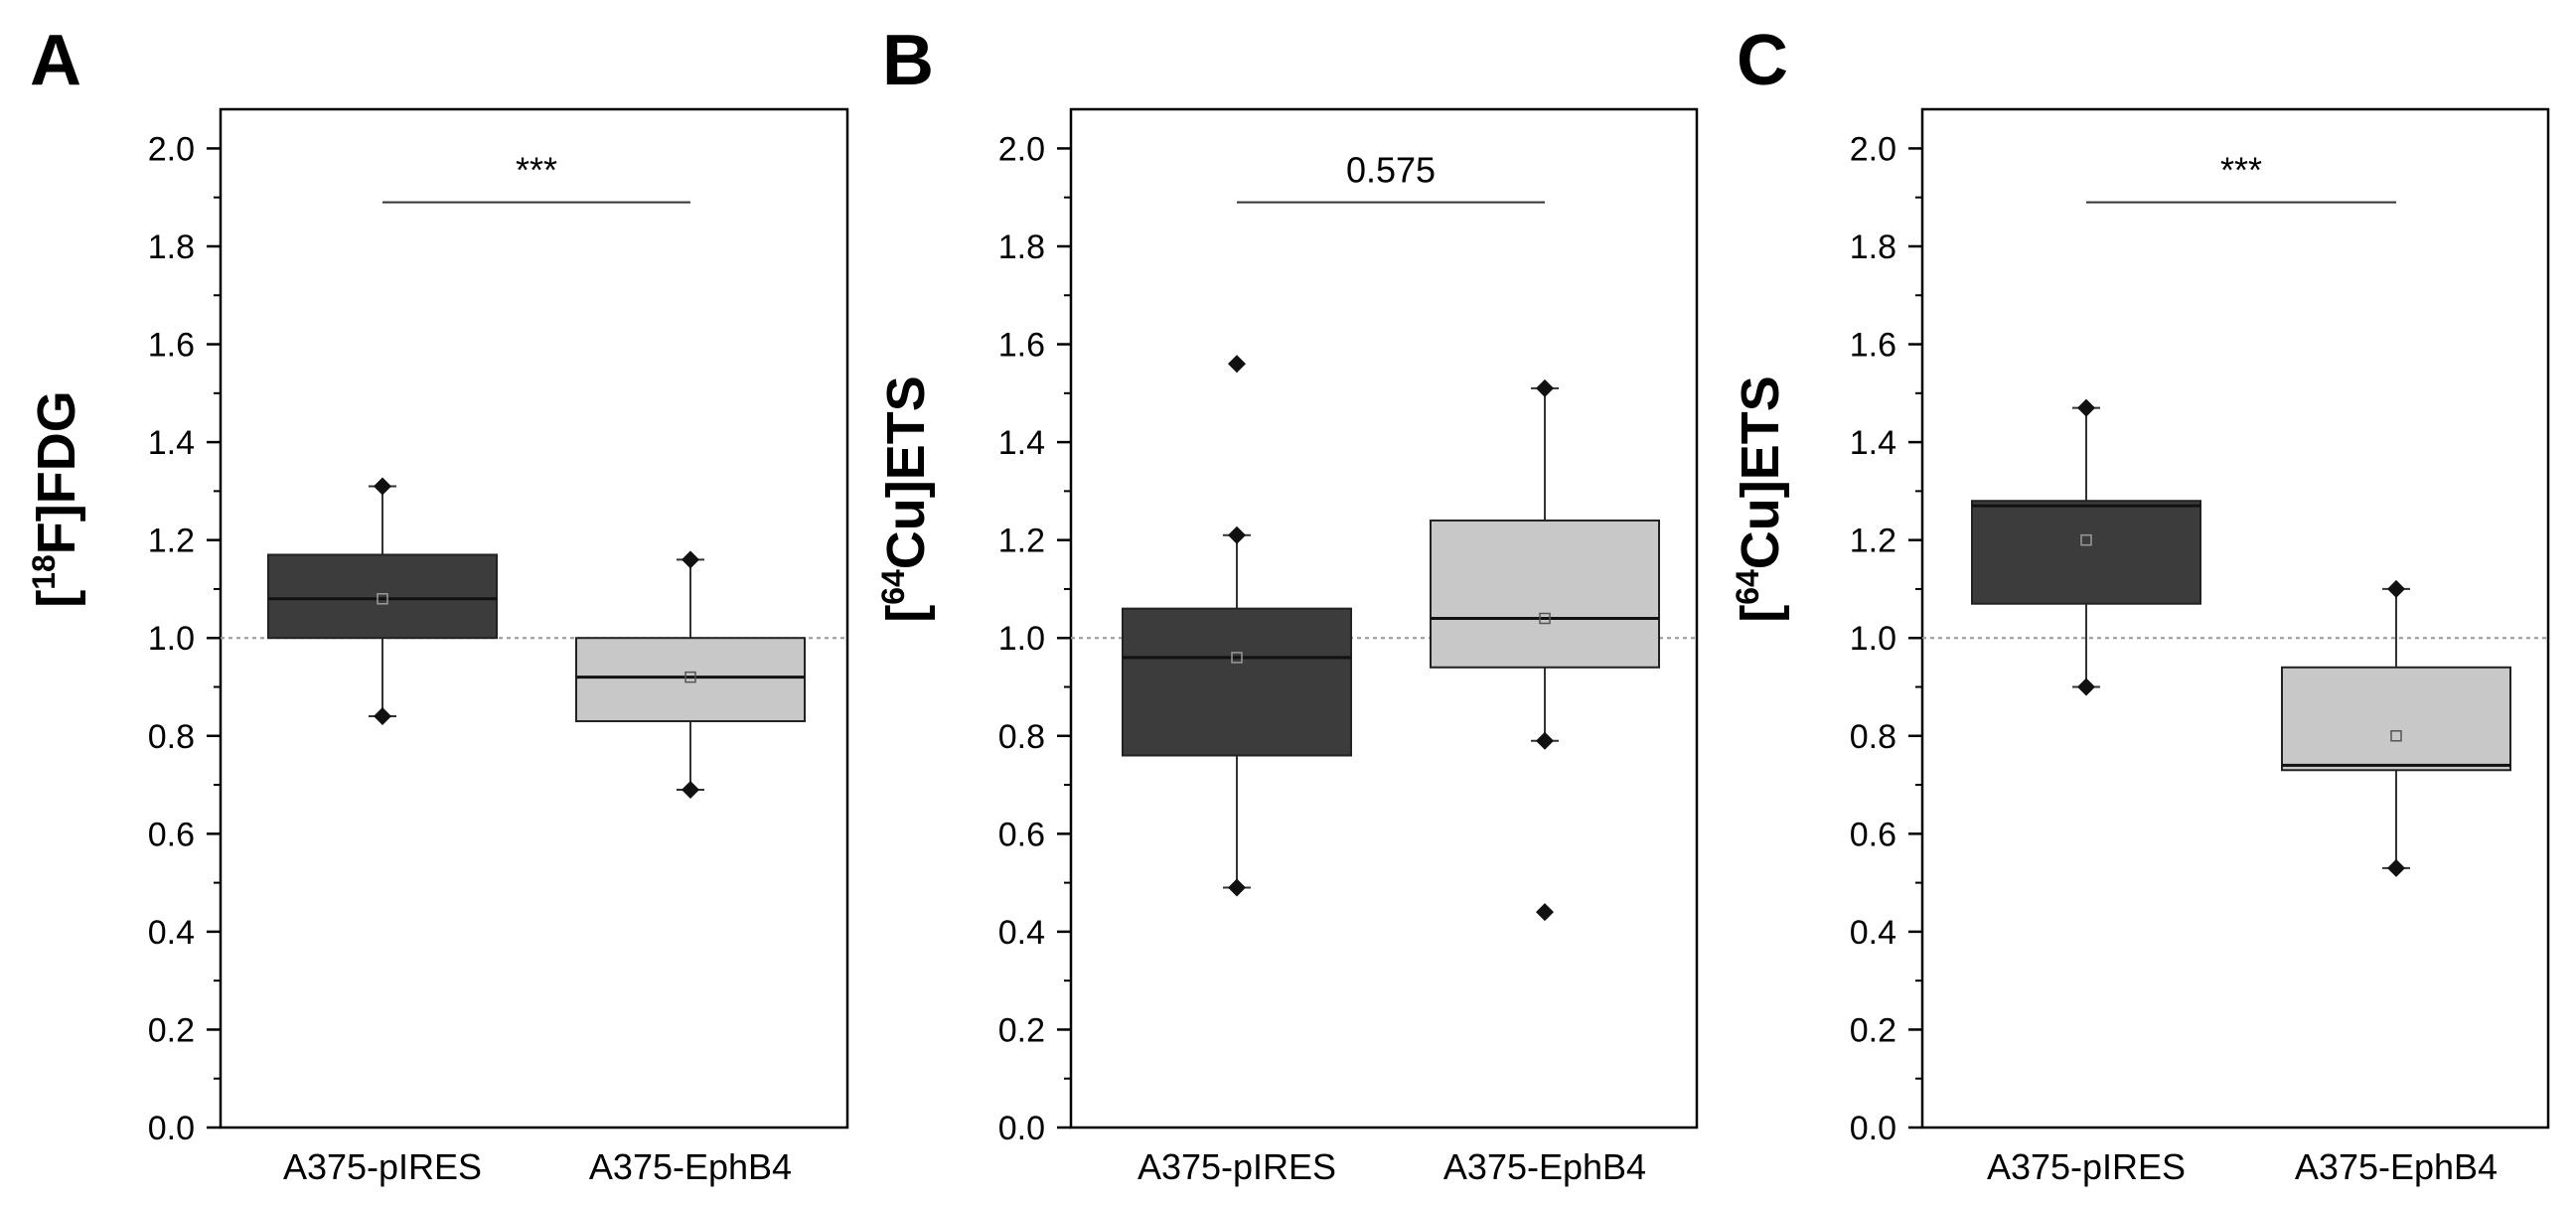 This screenshot has height=1205, width=2576. What do you see at coordinates (908, 60) in the screenshot?
I see `panel-letter: B` at bounding box center [908, 60].